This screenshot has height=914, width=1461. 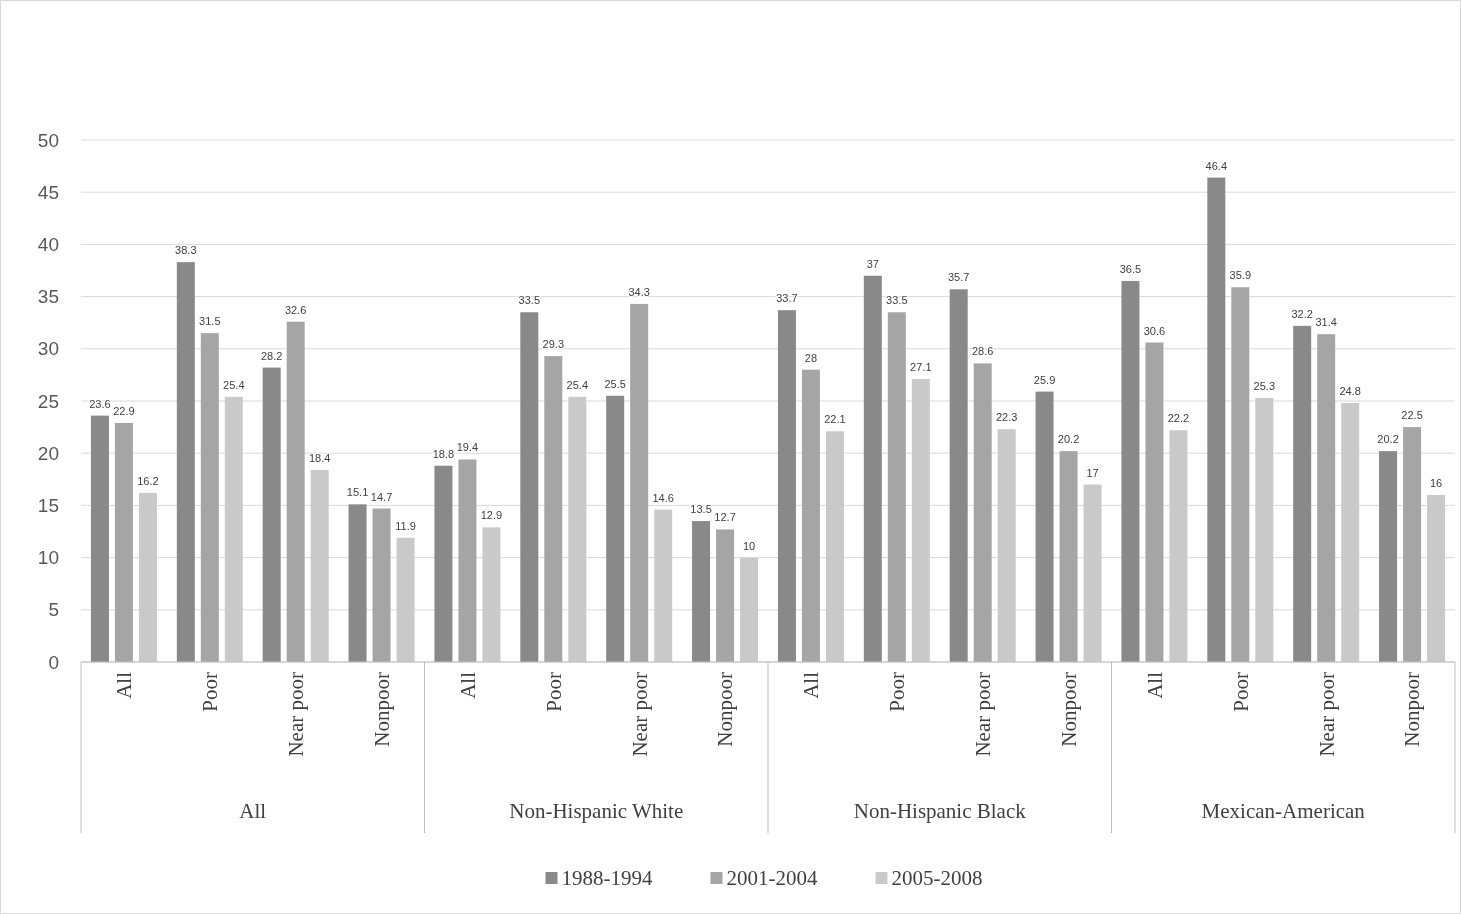 I want to click on legend-label: 2005-2008, so click(x=937, y=878).